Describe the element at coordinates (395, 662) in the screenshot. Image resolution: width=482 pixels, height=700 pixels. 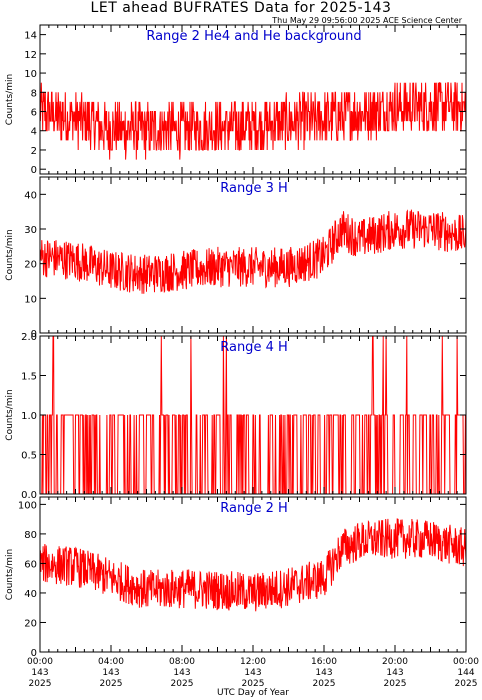
I see `x-tick-label: 20:00` at that location.